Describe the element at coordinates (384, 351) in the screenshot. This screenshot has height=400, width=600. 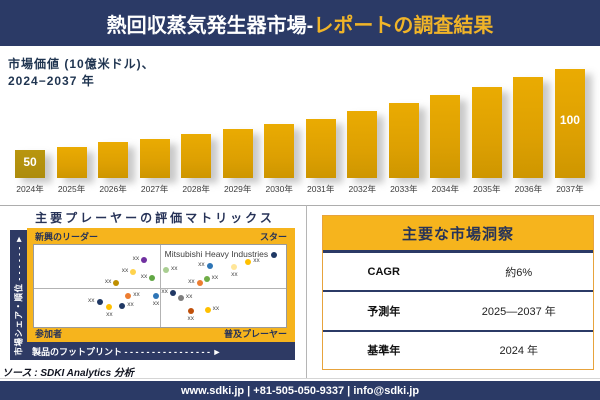
I see `insights-row-label: 基準年` at that location.